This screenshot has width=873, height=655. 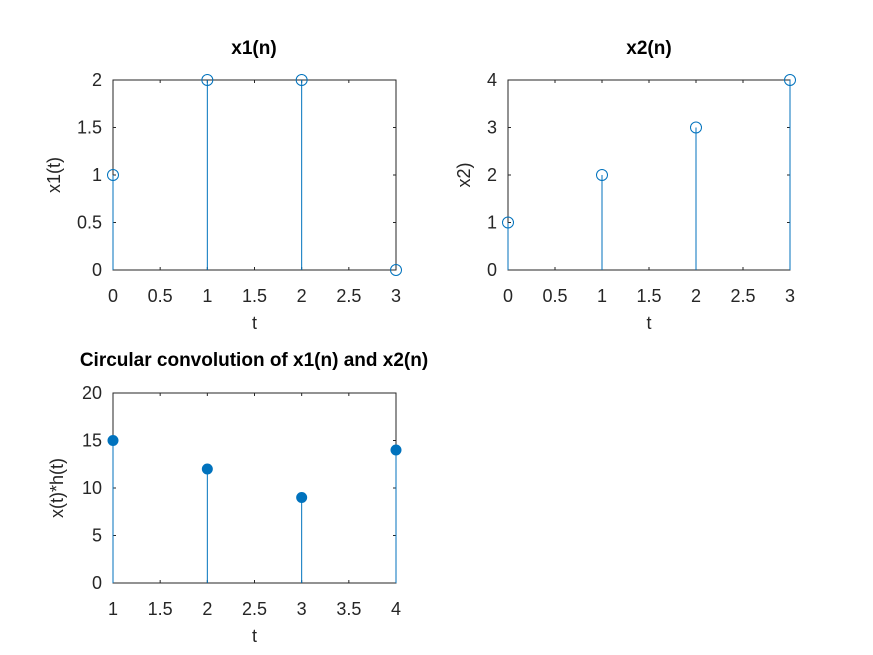 What do you see at coordinates (492, 80) in the screenshot?
I see `y-tick-label: 4` at bounding box center [492, 80].